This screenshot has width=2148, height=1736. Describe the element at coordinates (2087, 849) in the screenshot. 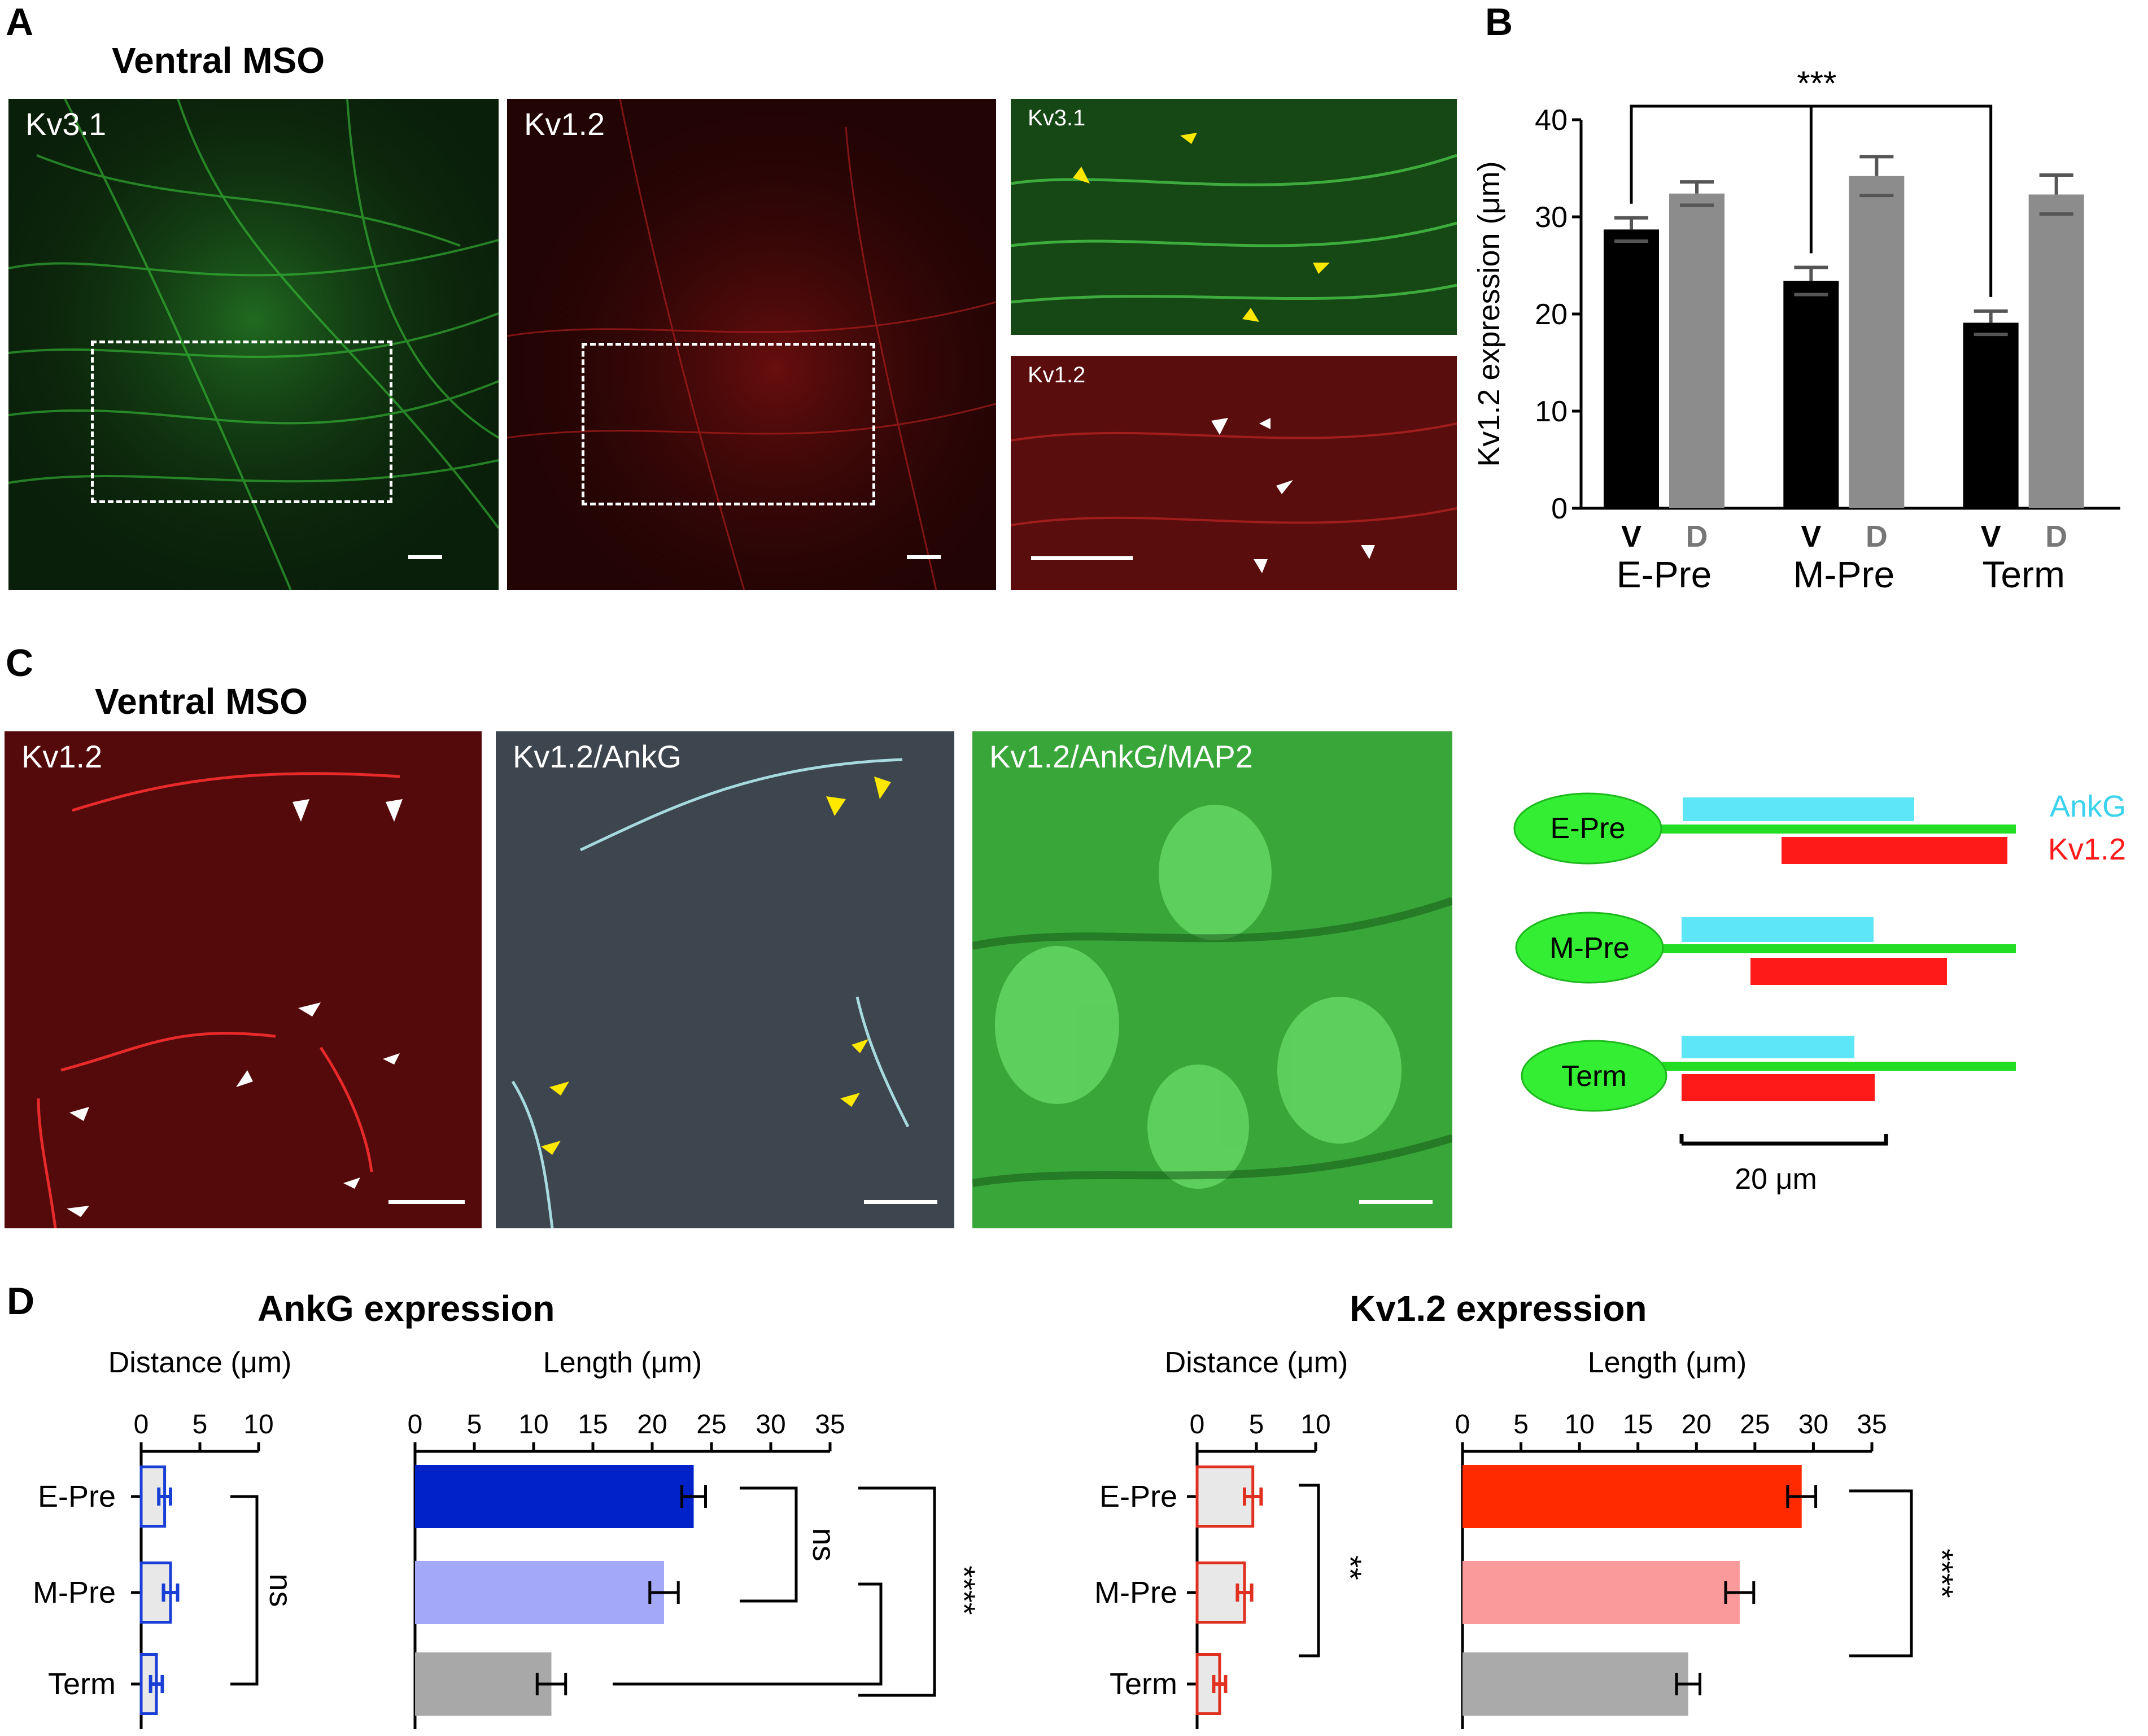

I see `kv12-legend: Kv1.2` at that location.